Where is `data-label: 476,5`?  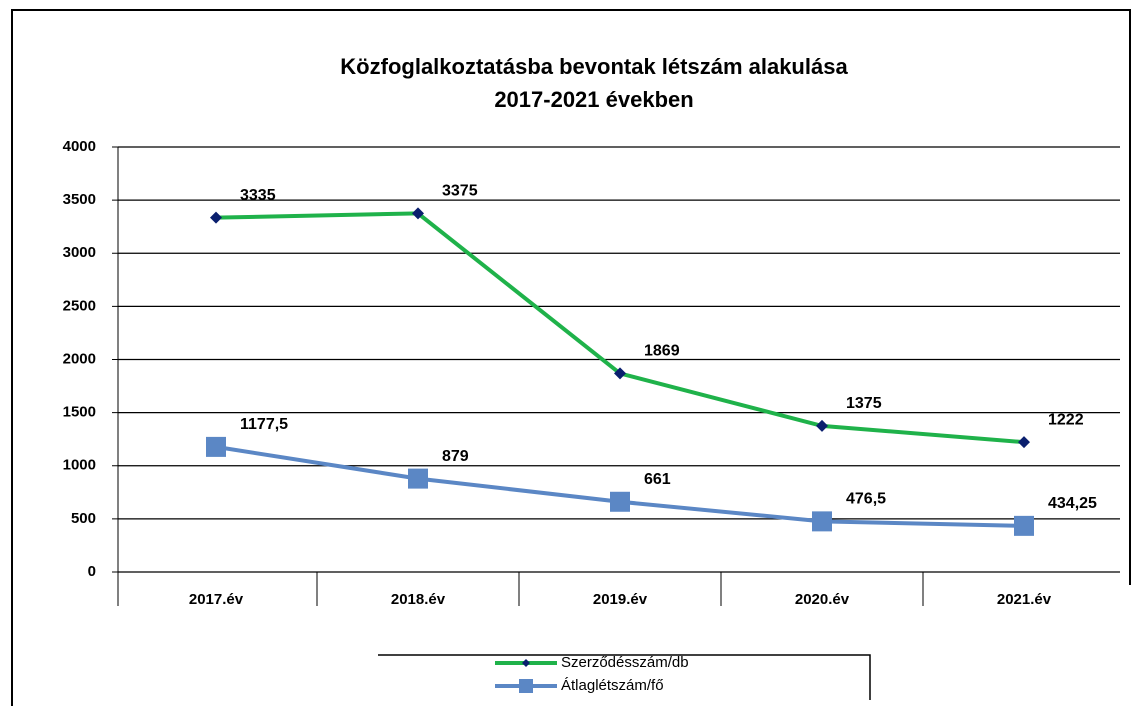 data-label: 476,5 is located at coordinates (866, 499).